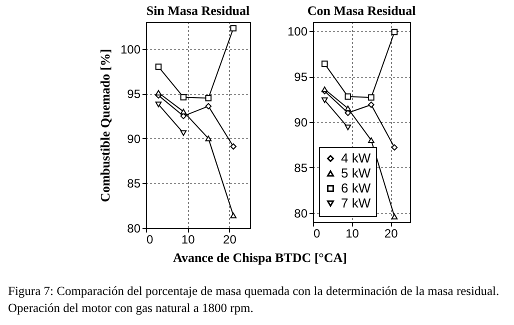  I want to click on chart-title: Sin Masa Residual, so click(198, 10).